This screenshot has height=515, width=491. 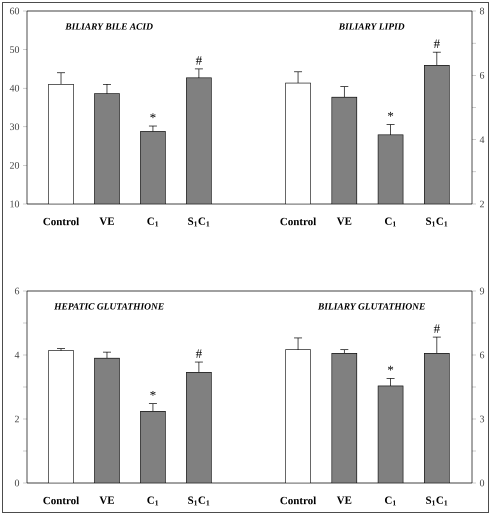 I want to click on text: HEPATIC GLUTATHIONE, so click(x=109, y=306).